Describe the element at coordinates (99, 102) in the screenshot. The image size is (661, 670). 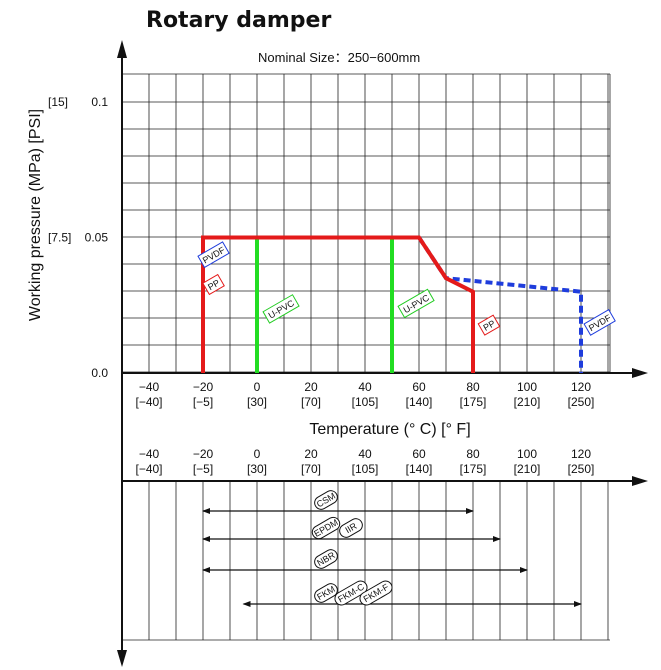
I see `y-tick-label: 0.1` at that location.